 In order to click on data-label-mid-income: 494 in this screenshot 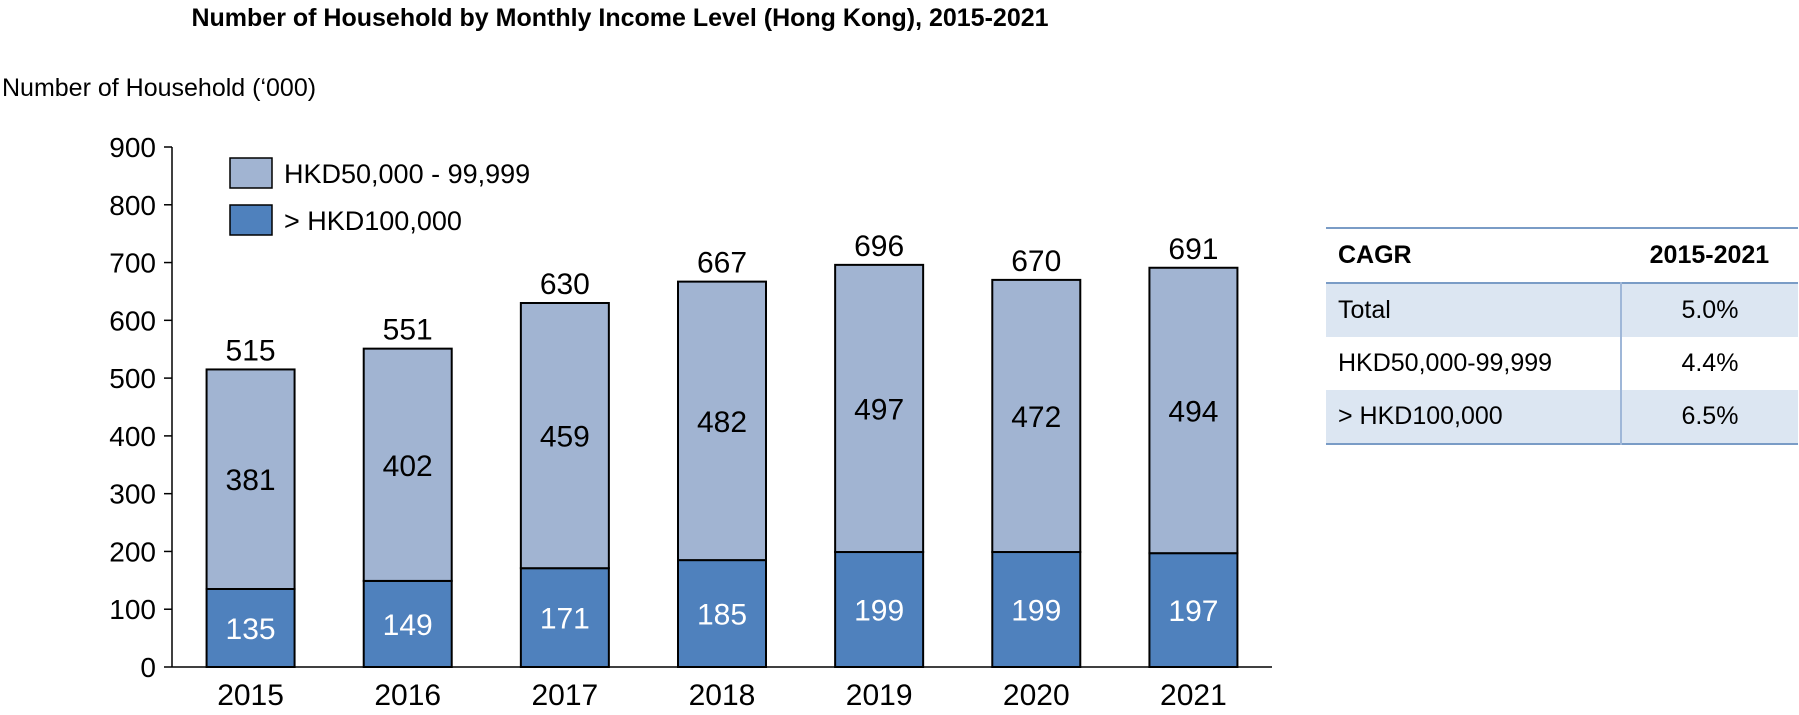, I will do `click(1193, 411)`.